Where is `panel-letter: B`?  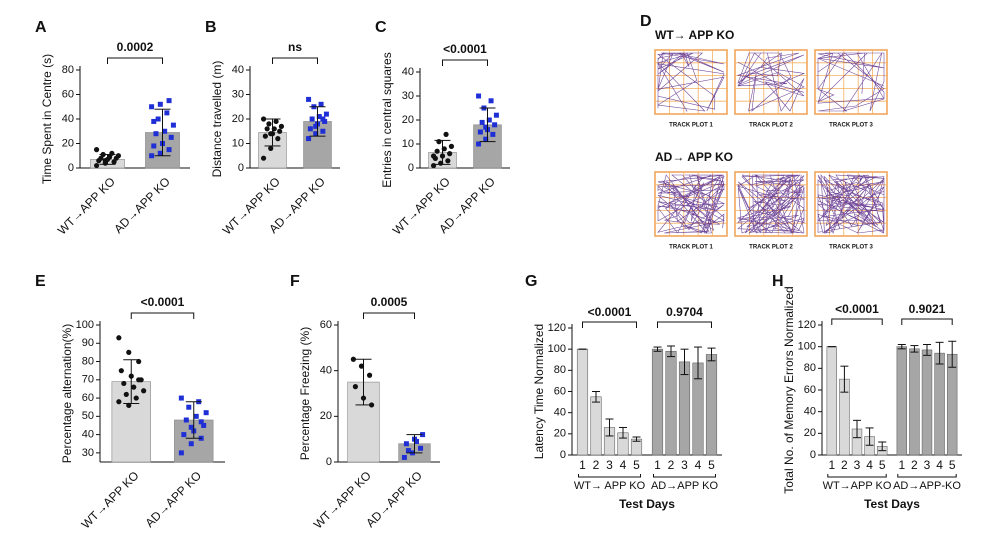 panel-letter: B is located at coordinates (211, 27).